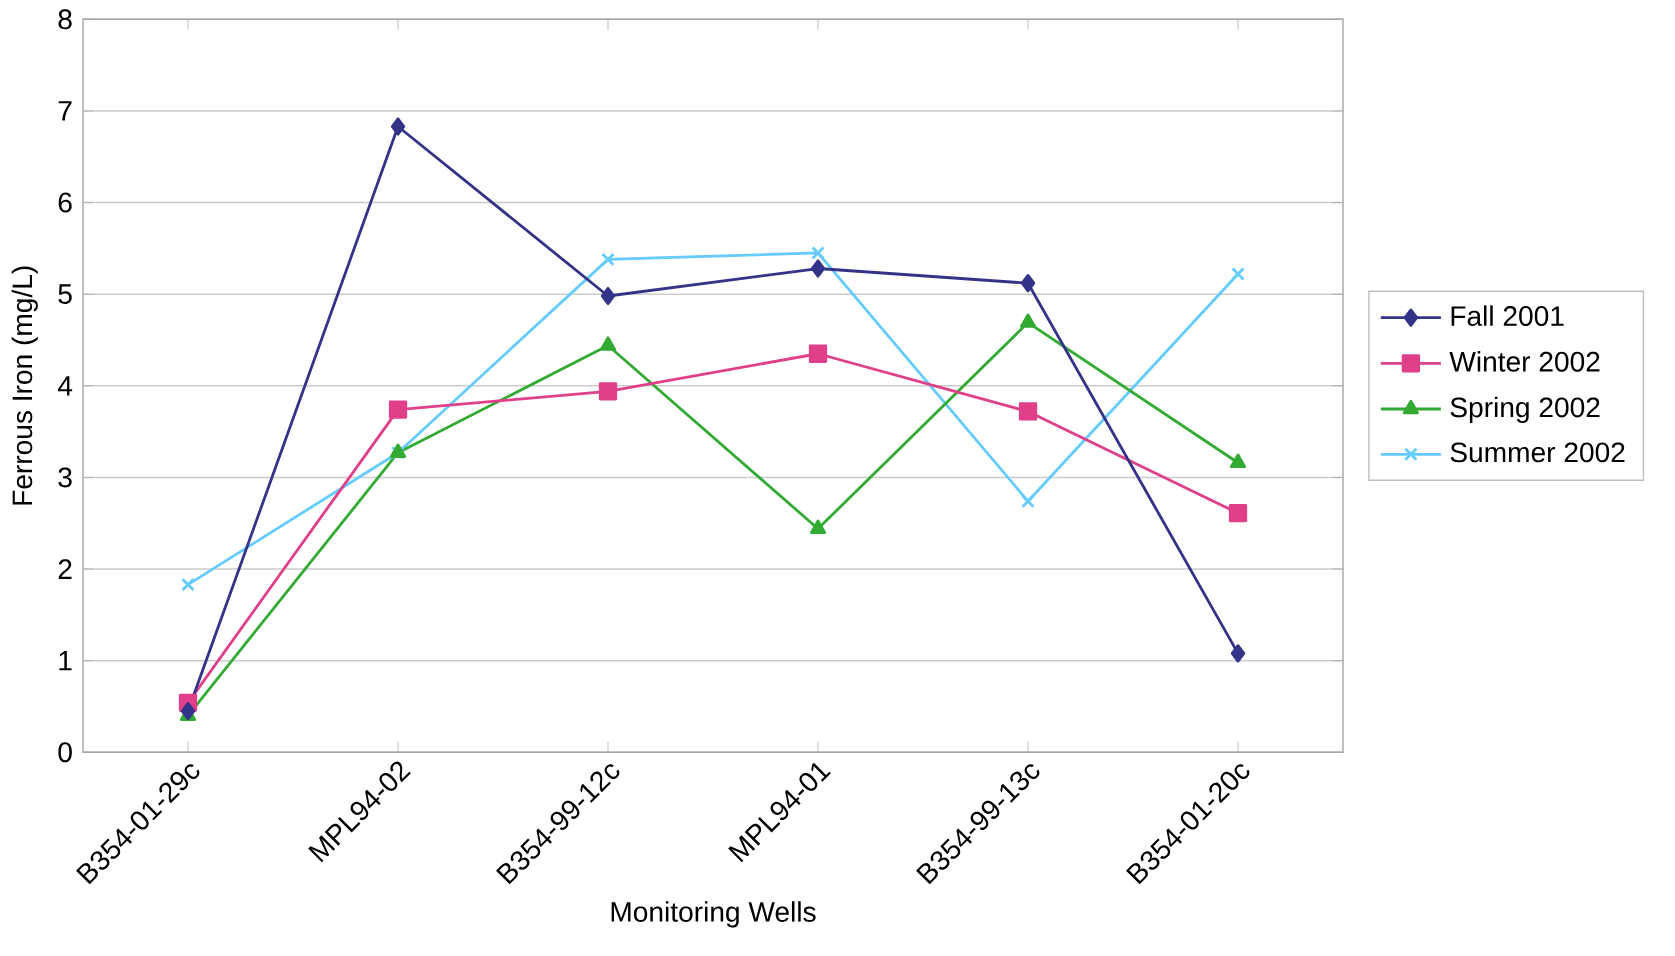 The width and height of the screenshot is (1675, 956). Describe the element at coordinates (65, 660) in the screenshot. I see `y-tick-label: 1` at that location.